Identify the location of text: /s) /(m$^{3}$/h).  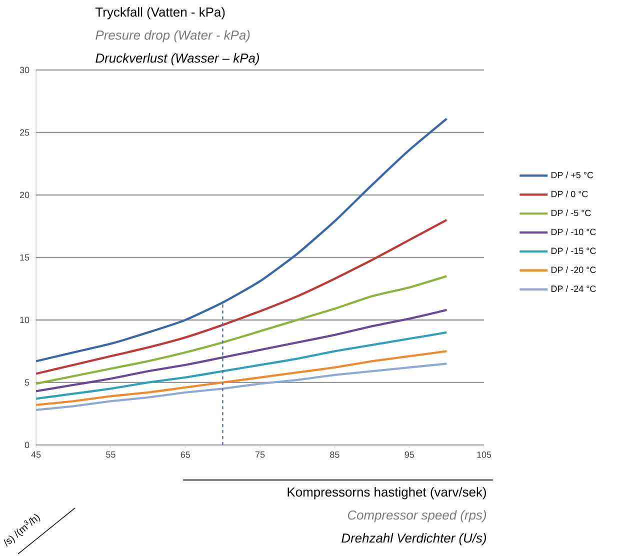
(22, 530).